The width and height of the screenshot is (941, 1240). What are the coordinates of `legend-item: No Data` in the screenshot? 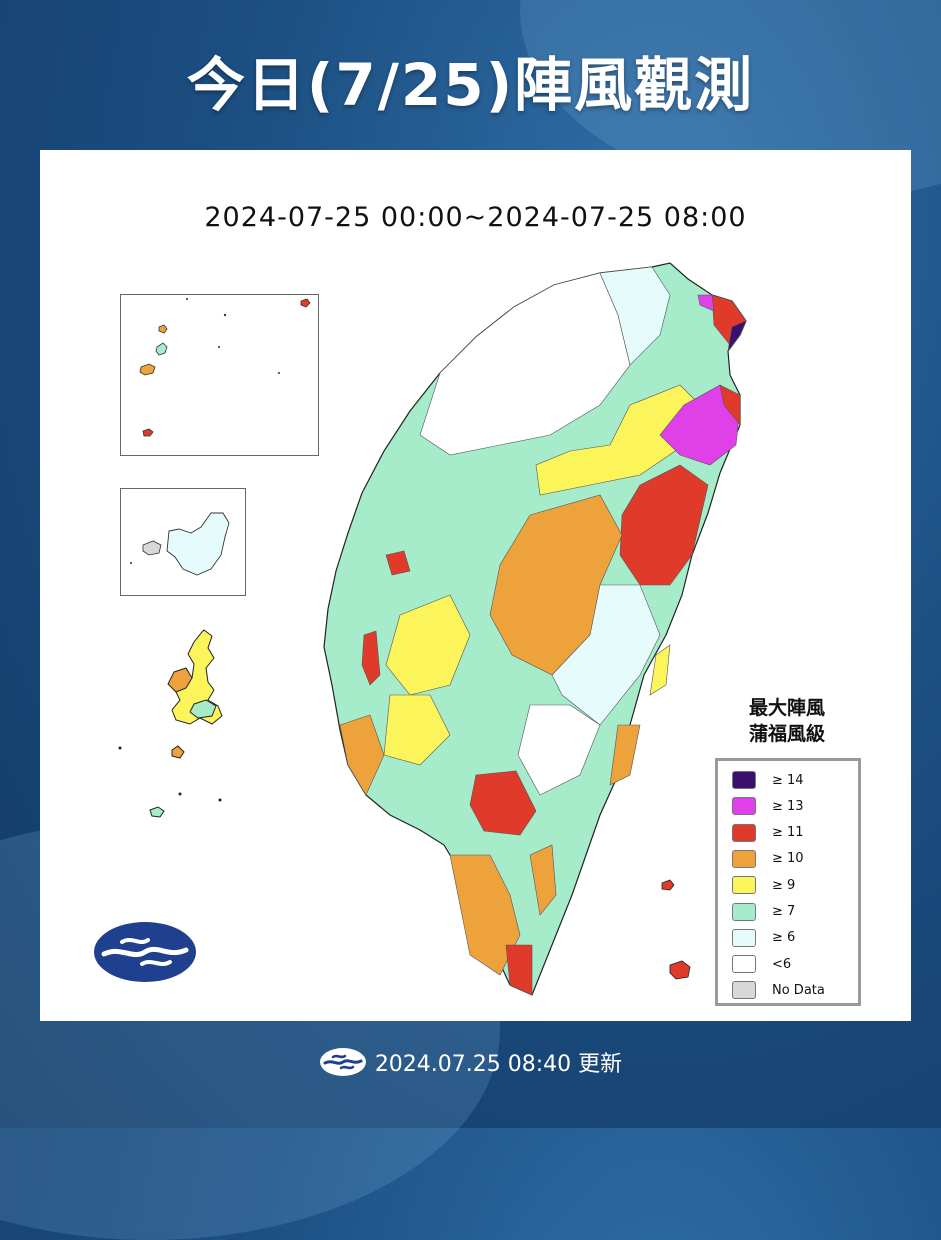 It's located at (778, 990).